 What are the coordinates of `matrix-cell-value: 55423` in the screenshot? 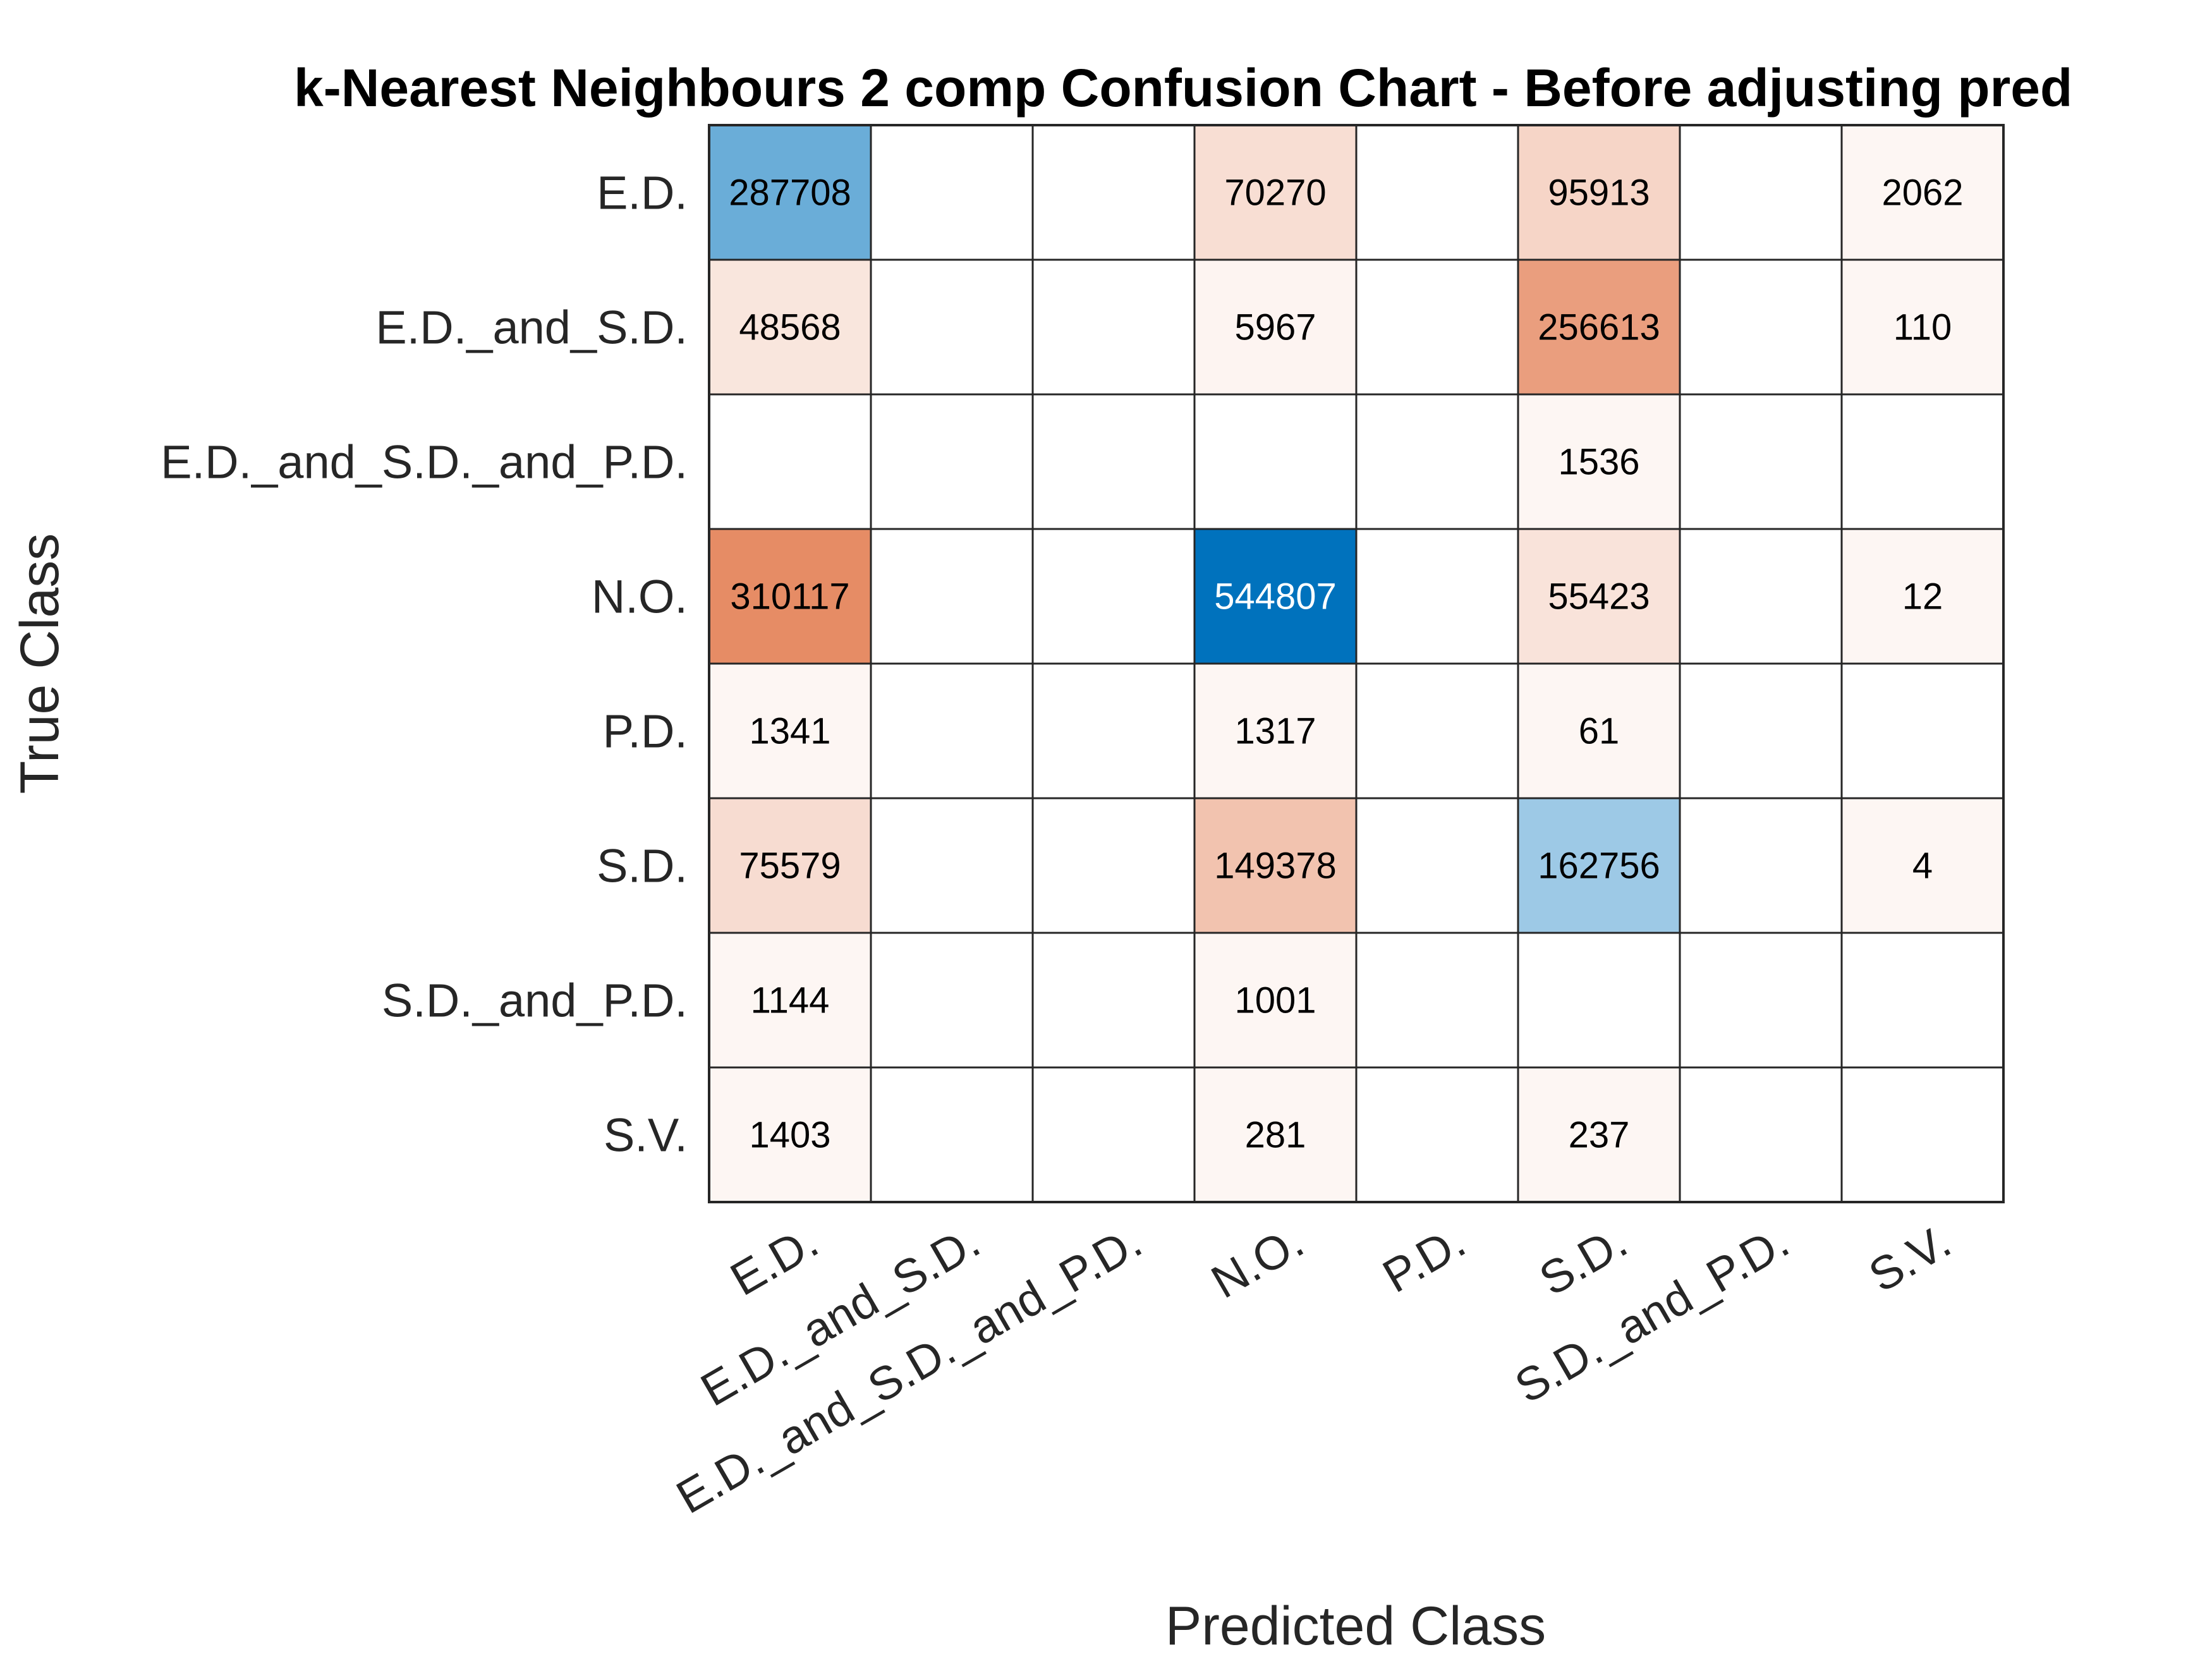 It's located at (1599, 596).